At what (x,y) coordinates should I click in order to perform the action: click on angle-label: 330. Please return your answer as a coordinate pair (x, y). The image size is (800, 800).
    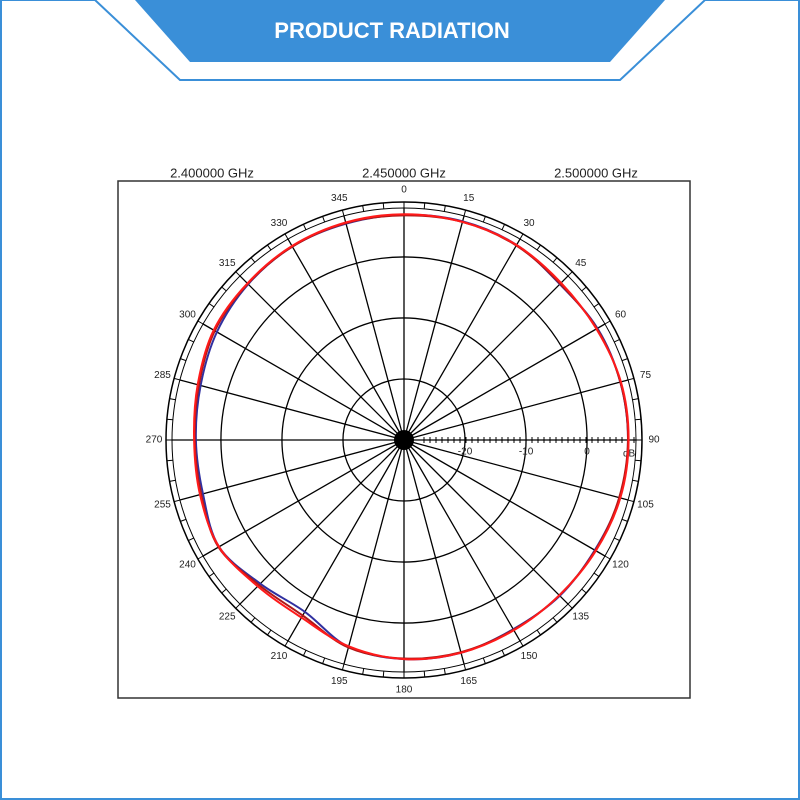
    Looking at the image, I should click on (279, 223).